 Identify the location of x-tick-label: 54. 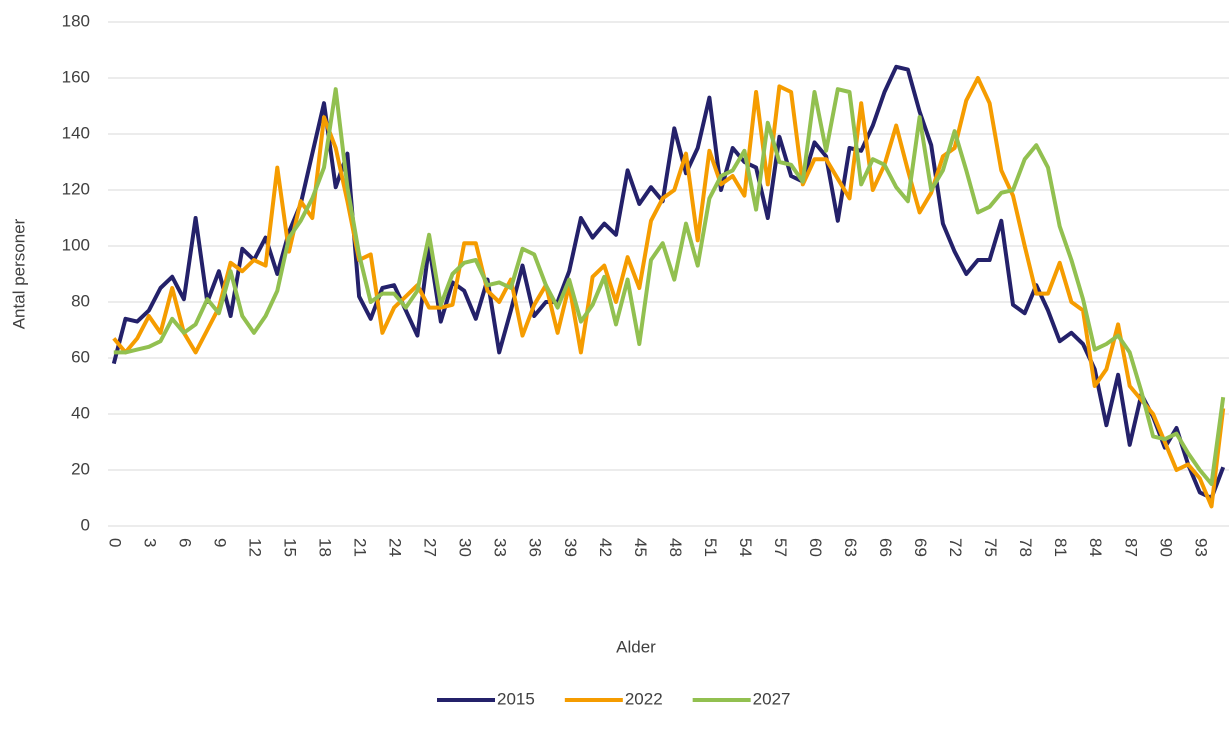
(745, 547).